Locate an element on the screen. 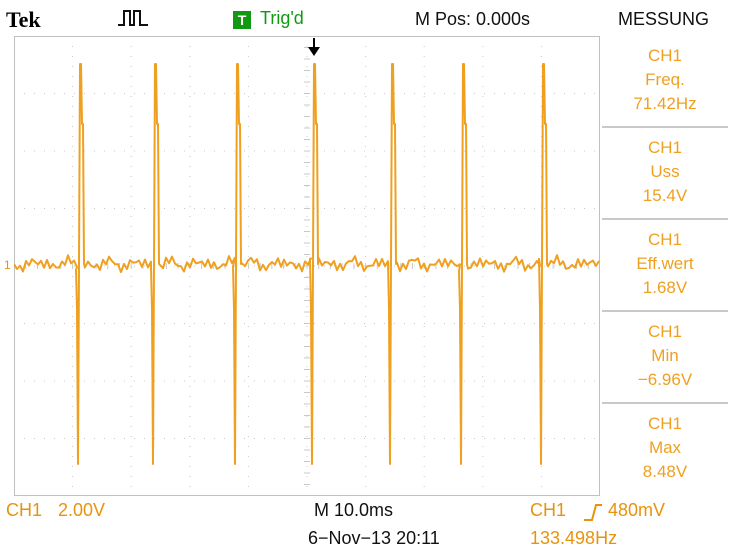 The height and width of the screenshot is (560, 734). trigger-channel: CH1 is located at coordinates (548, 510).